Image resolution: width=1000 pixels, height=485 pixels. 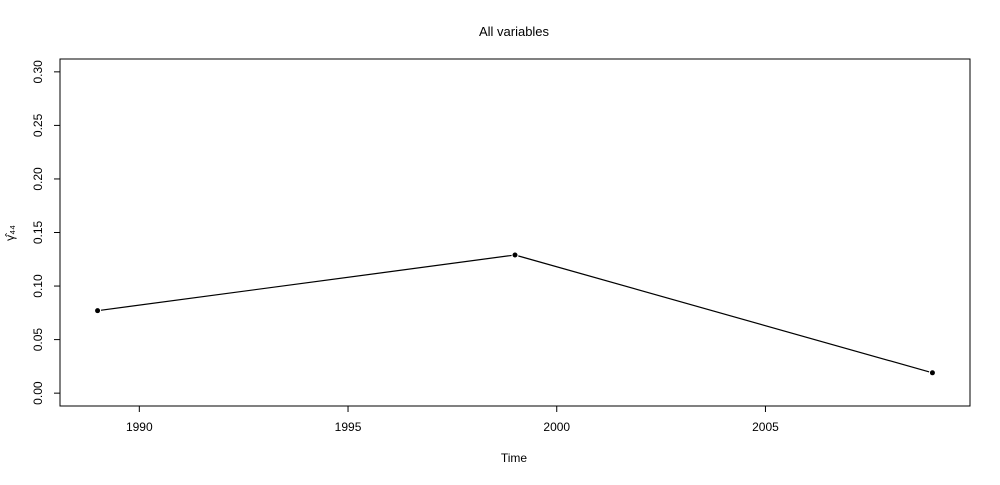 What do you see at coordinates (38, 72) in the screenshot?
I see `y-tick-label: 0.30` at bounding box center [38, 72].